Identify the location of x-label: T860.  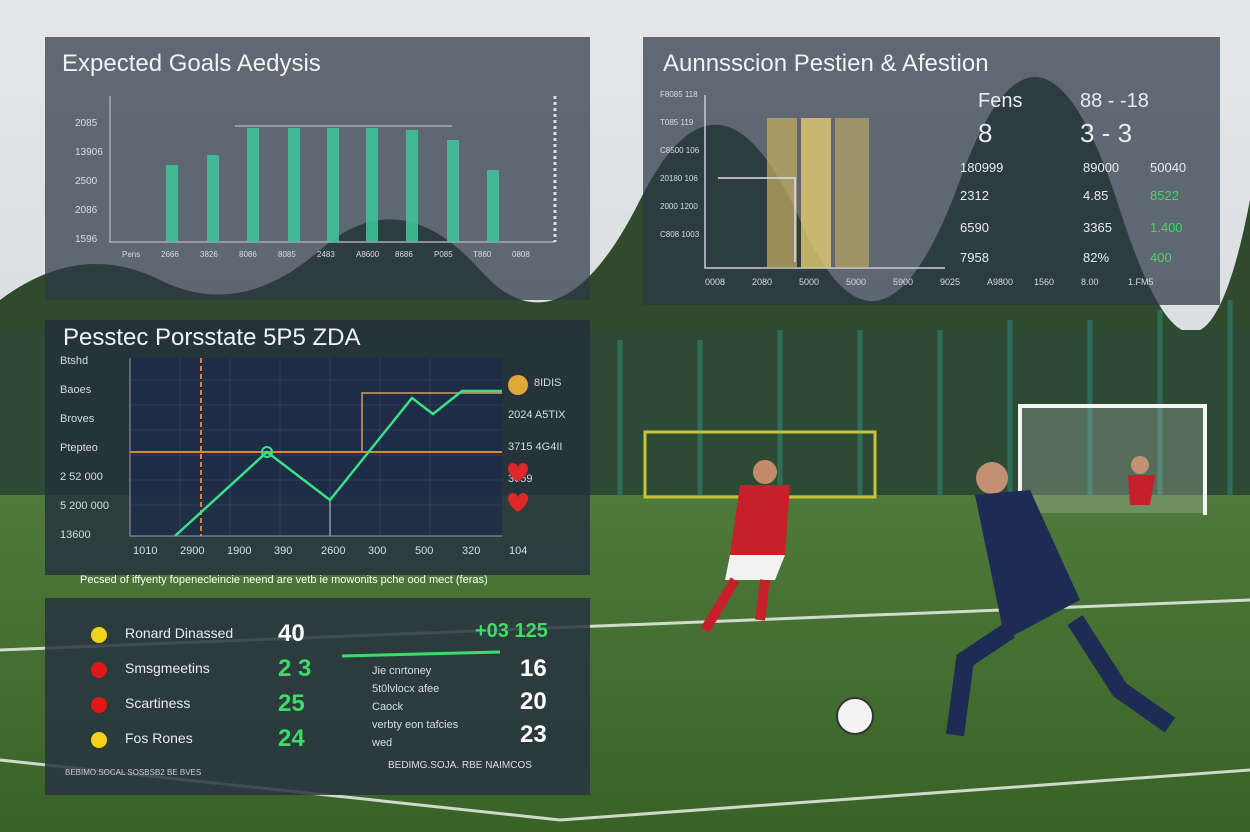
(482, 254).